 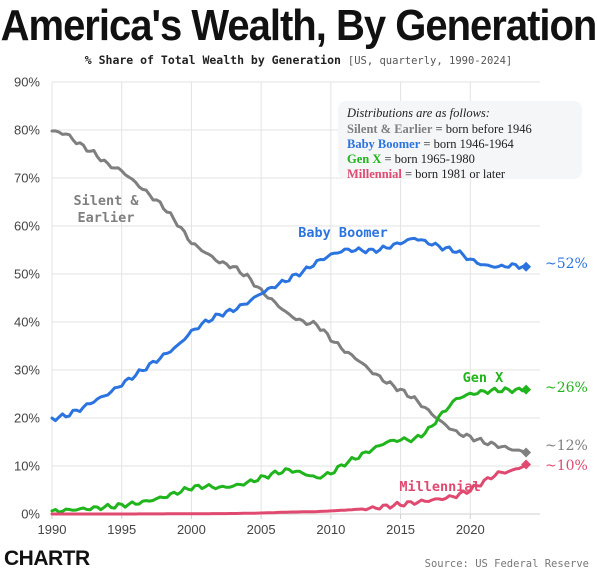 What do you see at coordinates (27, 82) in the screenshot?
I see `y-tick-label: 90%` at bounding box center [27, 82].